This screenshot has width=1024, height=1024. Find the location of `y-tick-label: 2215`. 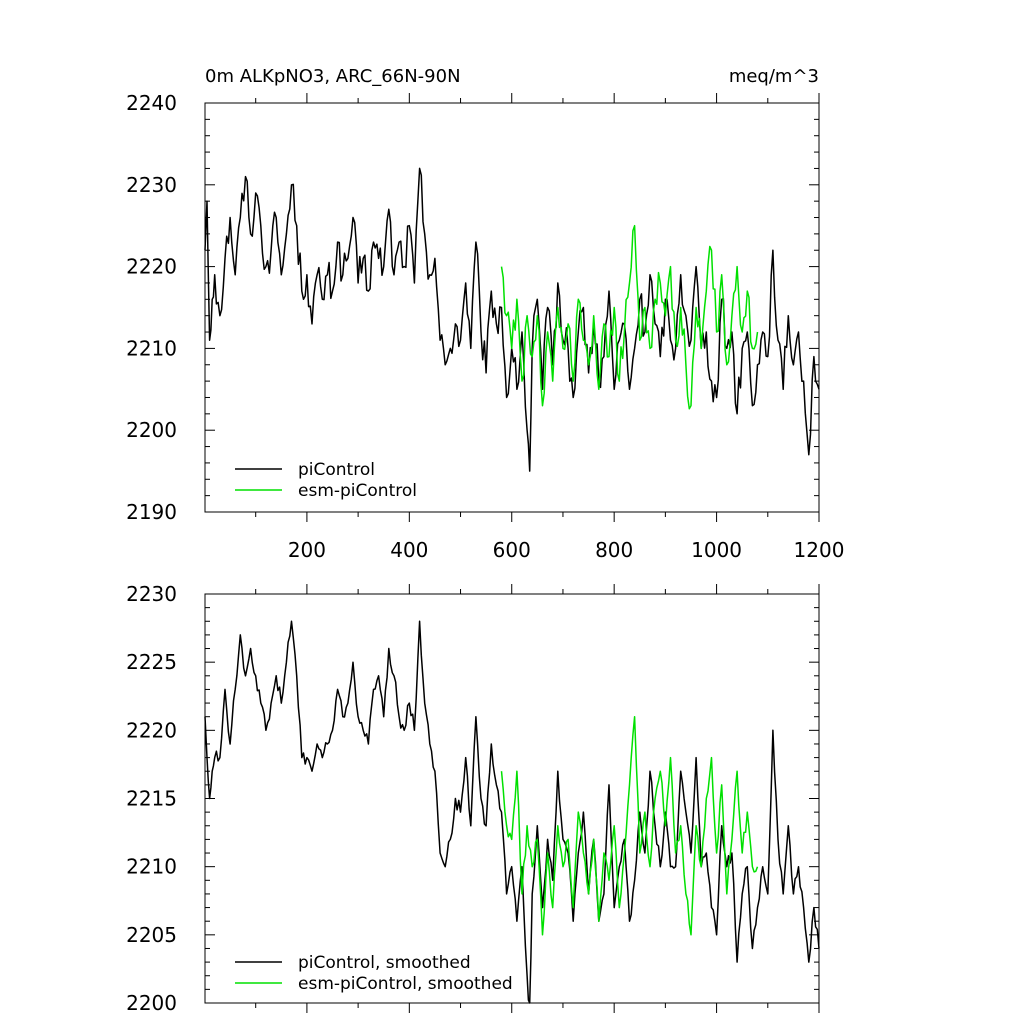

y-tick-label: 2215 is located at coordinates (151, 799).